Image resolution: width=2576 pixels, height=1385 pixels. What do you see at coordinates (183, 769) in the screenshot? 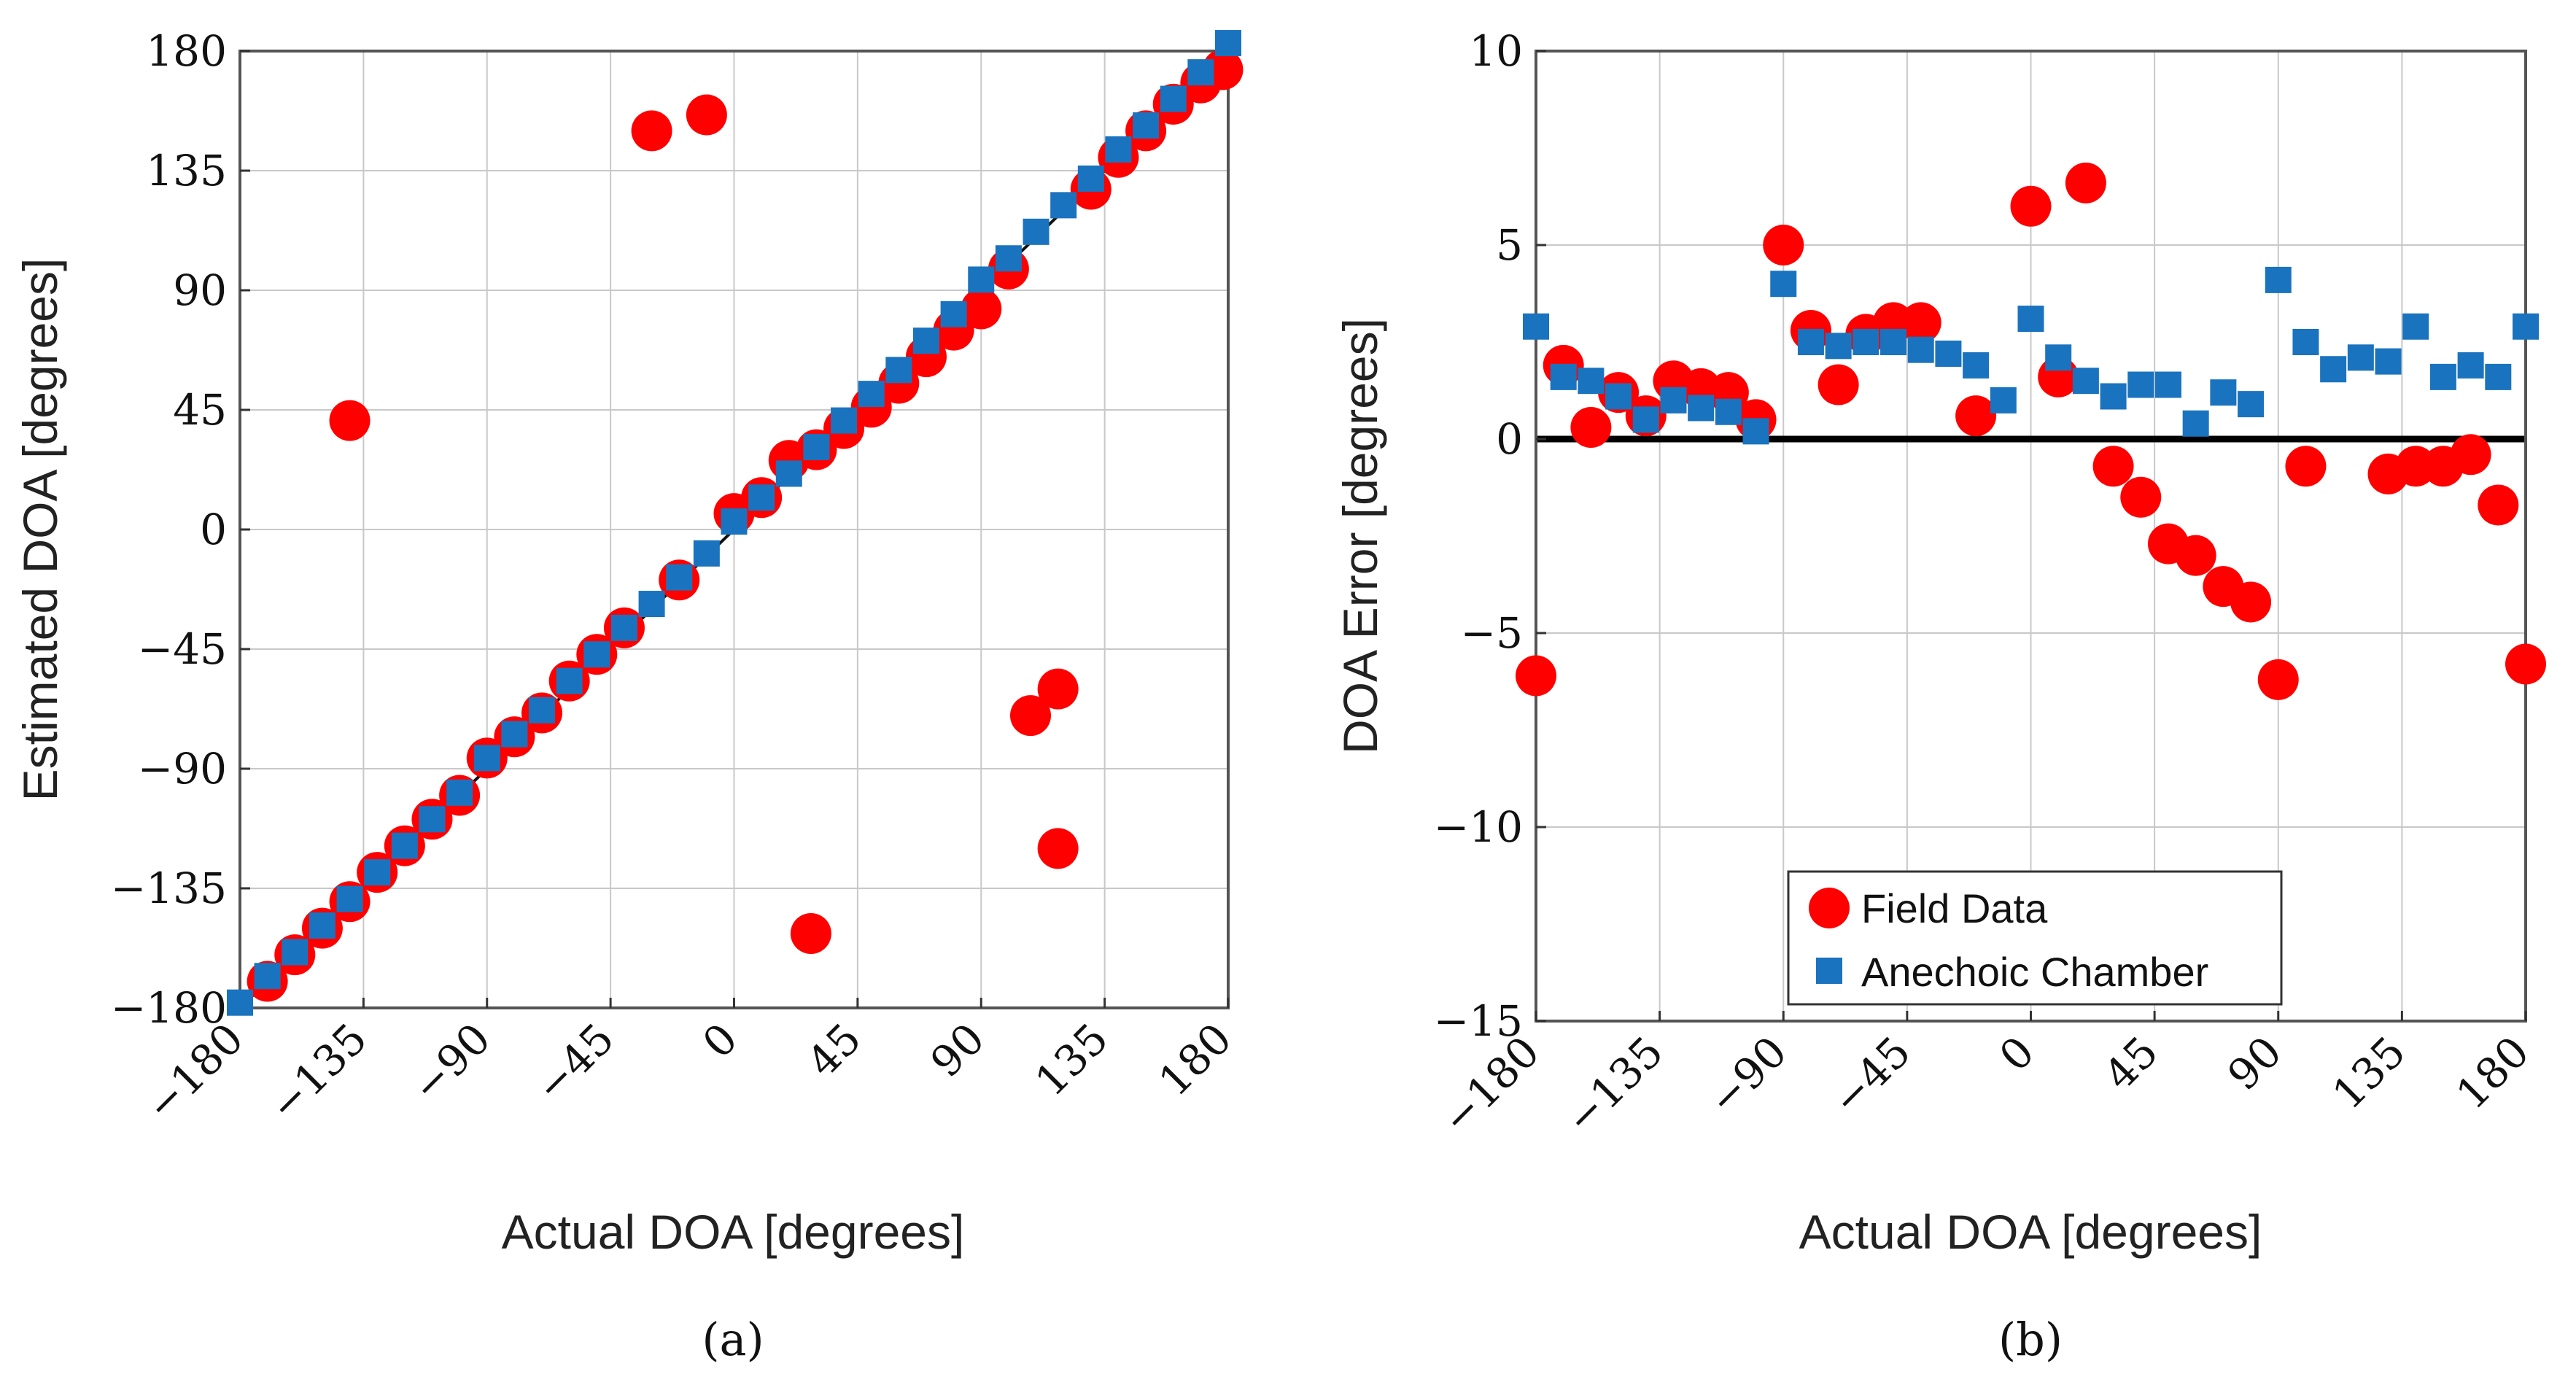
I see `y-tick-label: −90` at bounding box center [183, 769].